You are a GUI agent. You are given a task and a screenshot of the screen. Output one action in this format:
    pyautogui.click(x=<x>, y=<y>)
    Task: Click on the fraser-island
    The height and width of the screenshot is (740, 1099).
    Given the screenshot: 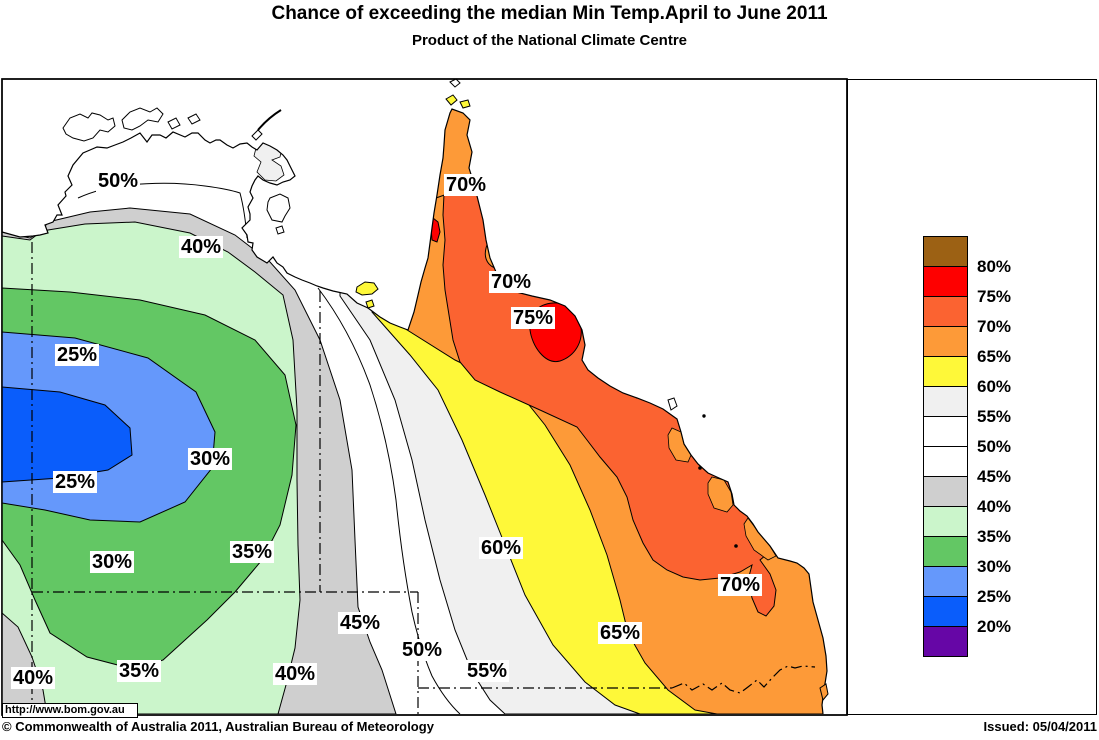 What is the action you would take?
    pyautogui.click(x=824, y=692)
    